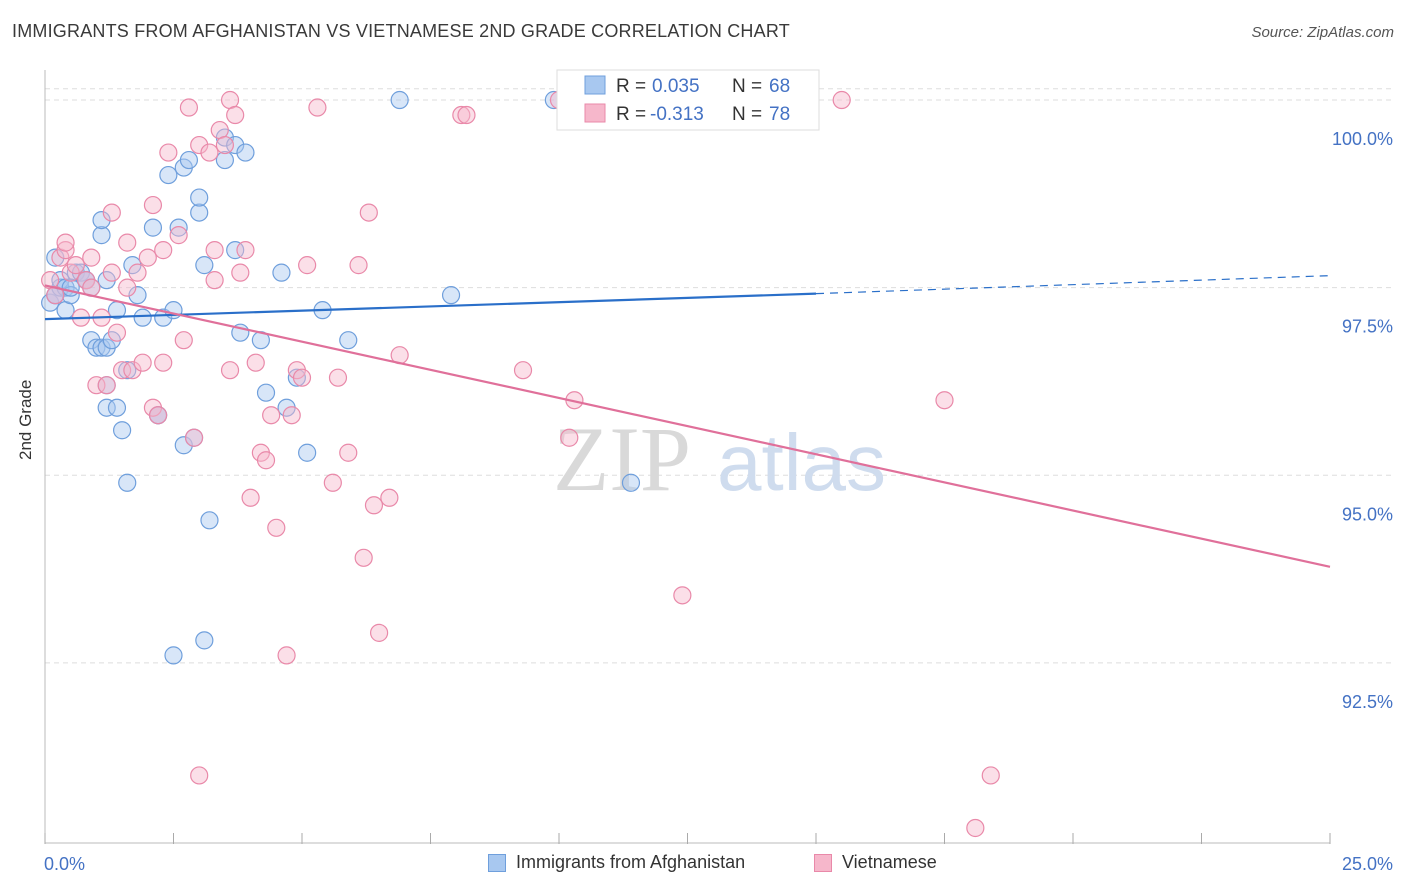 This screenshot has width=1406, height=892. I want to click on legend-n-value-2: 78, so click(779, 114).